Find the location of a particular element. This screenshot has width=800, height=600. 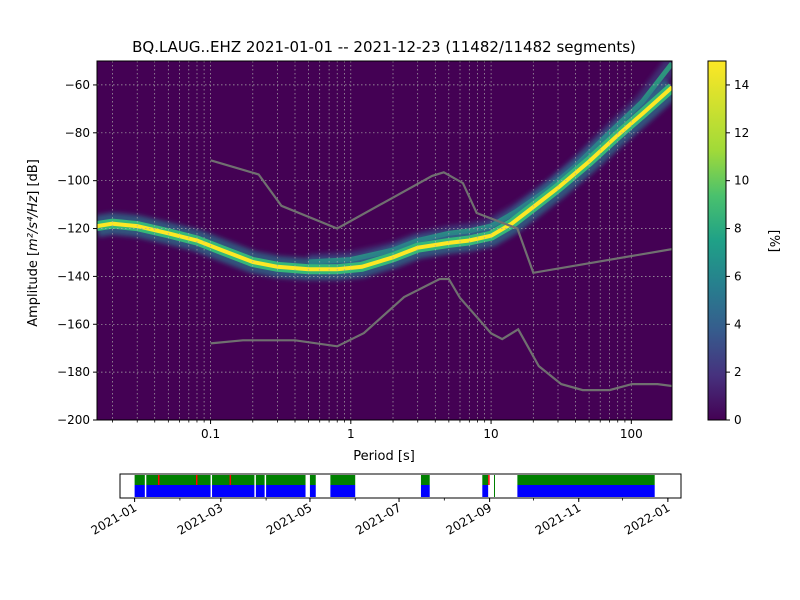

y-tick-label: −140 is located at coordinates (73, 276).